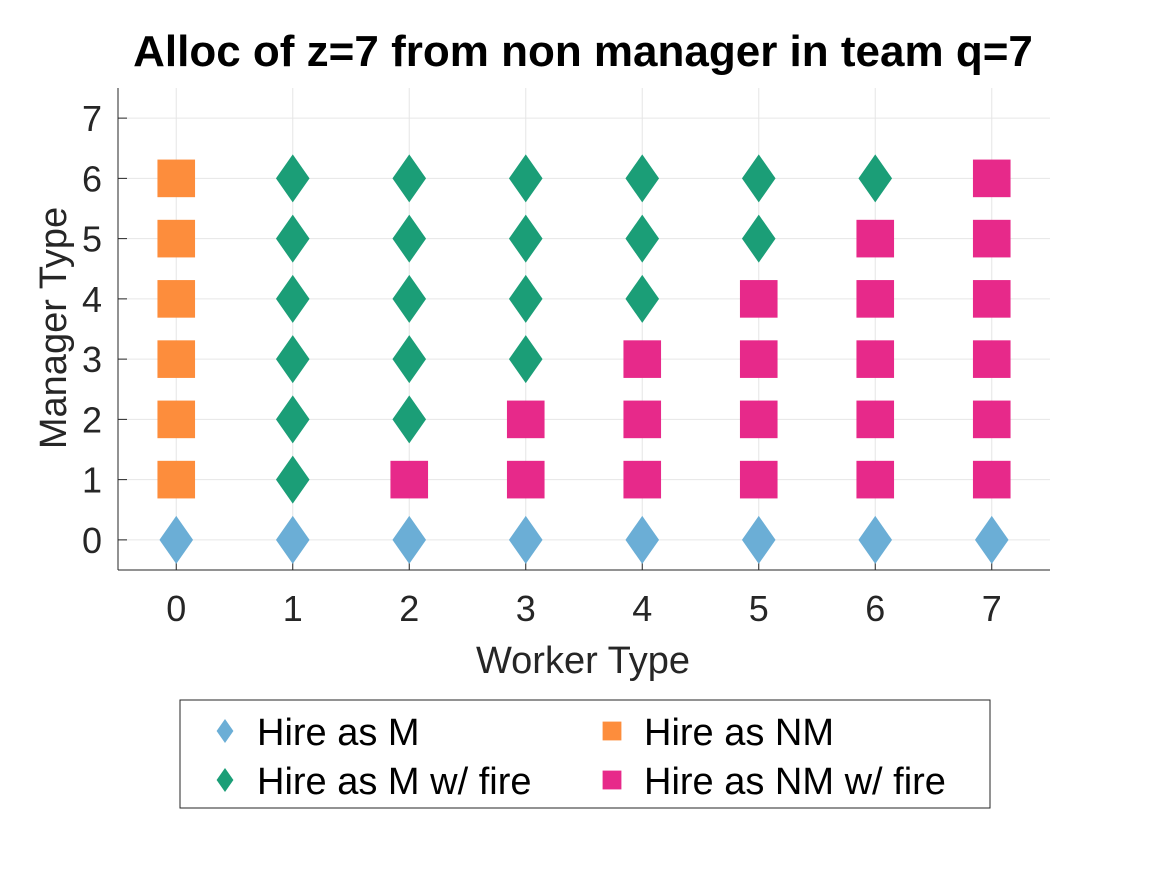  I want to click on x-tick-label: 6, so click(875, 608).